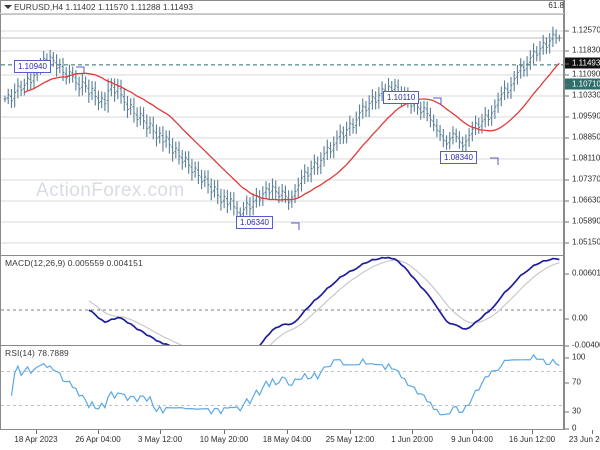 This screenshot has width=600, height=450. Describe the element at coordinates (573, 382) in the screenshot. I see `axis-tick-label: 70` at that location.